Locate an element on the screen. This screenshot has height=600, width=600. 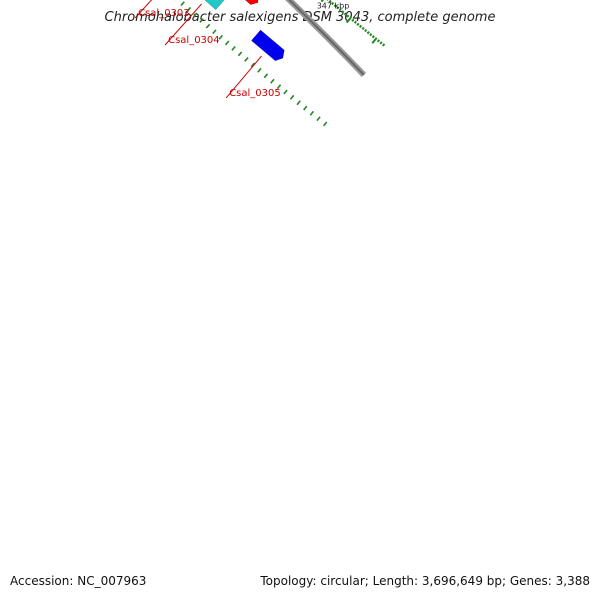
kbp-label: 347 kbp is located at coordinates (333, 6).